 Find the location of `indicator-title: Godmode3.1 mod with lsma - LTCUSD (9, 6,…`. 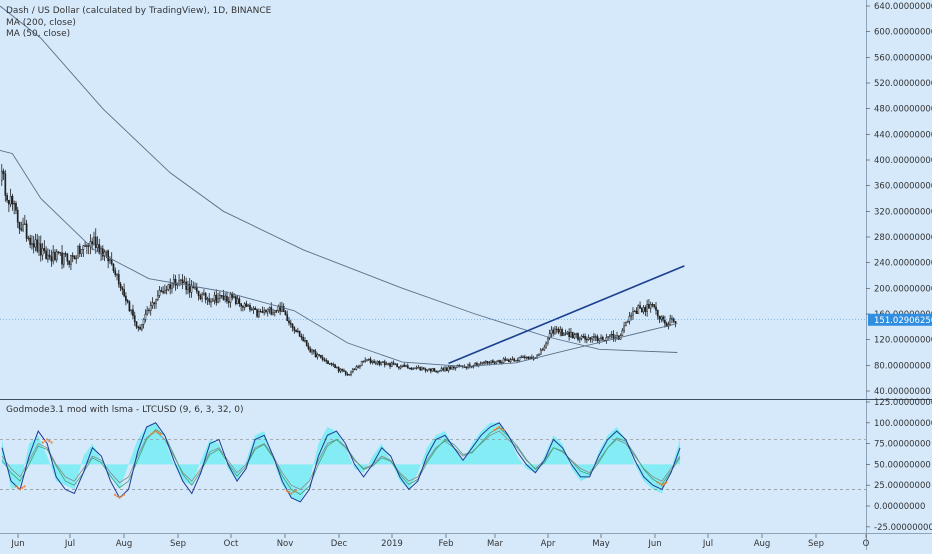

indicator-title: Godmode3.1 mod with lsma - LTCUSD (9, 6,… is located at coordinates (125, 410).